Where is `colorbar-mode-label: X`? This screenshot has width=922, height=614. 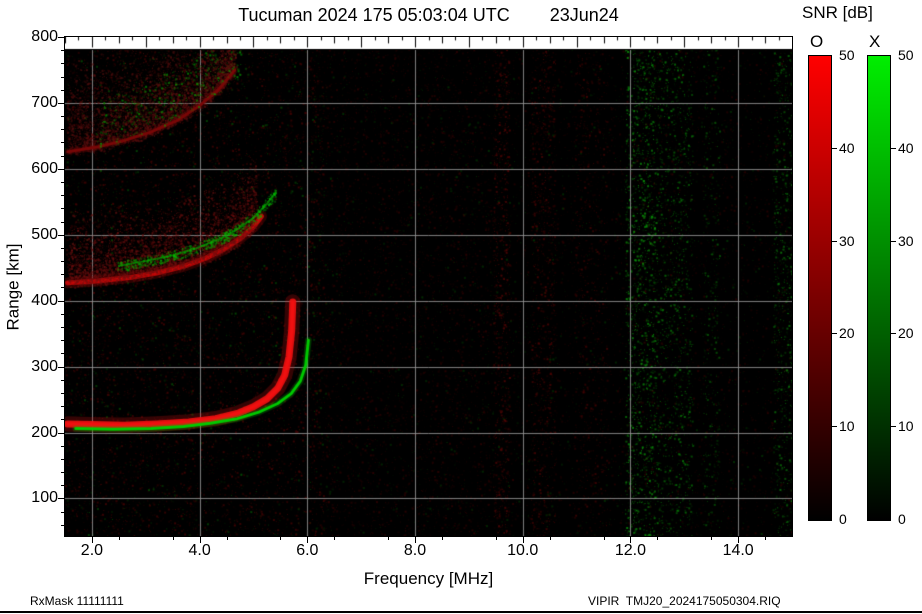 colorbar-mode-label: X is located at coordinates (875, 41).